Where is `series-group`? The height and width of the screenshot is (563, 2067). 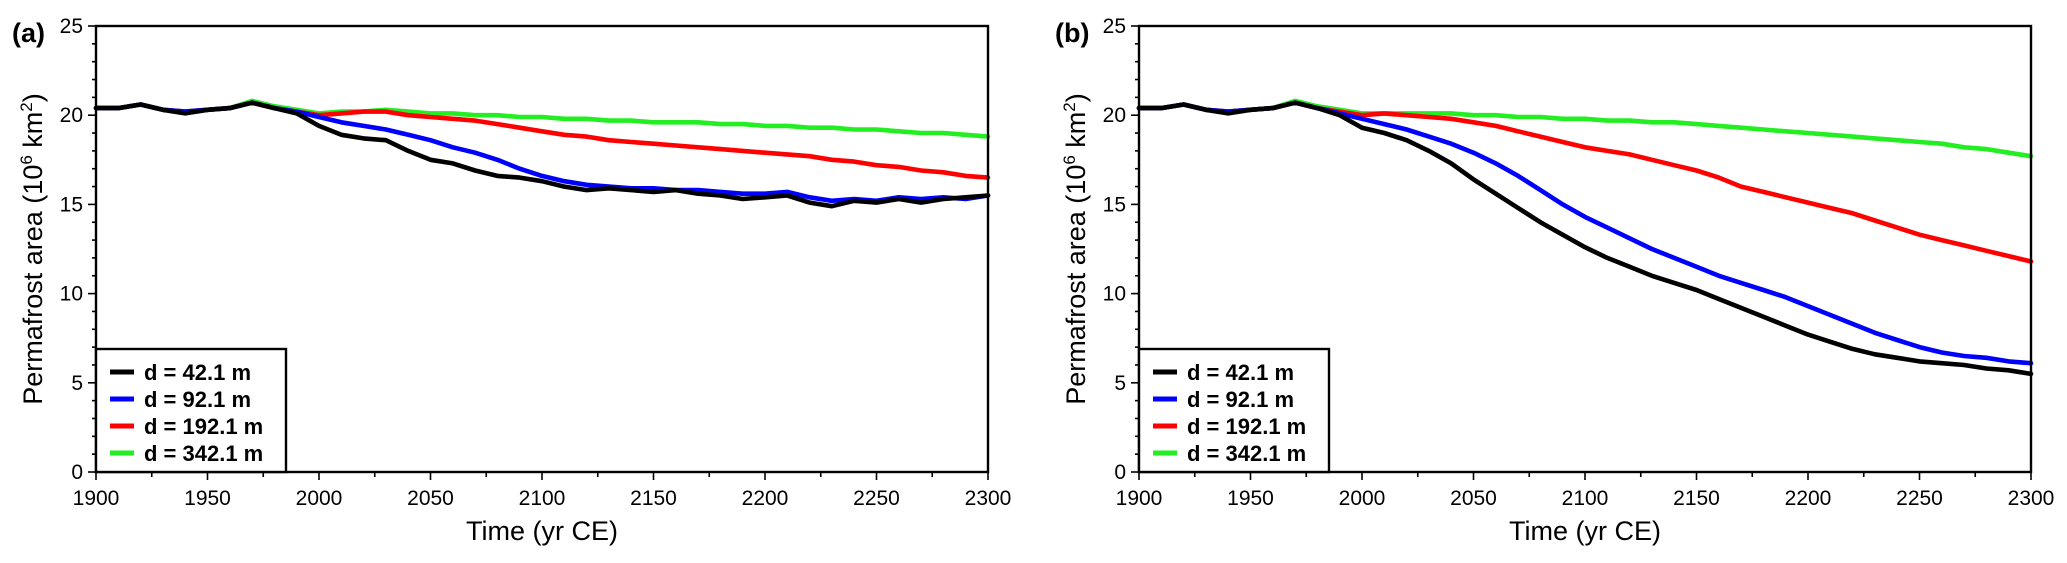 series-group is located at coordinates (542, 153).